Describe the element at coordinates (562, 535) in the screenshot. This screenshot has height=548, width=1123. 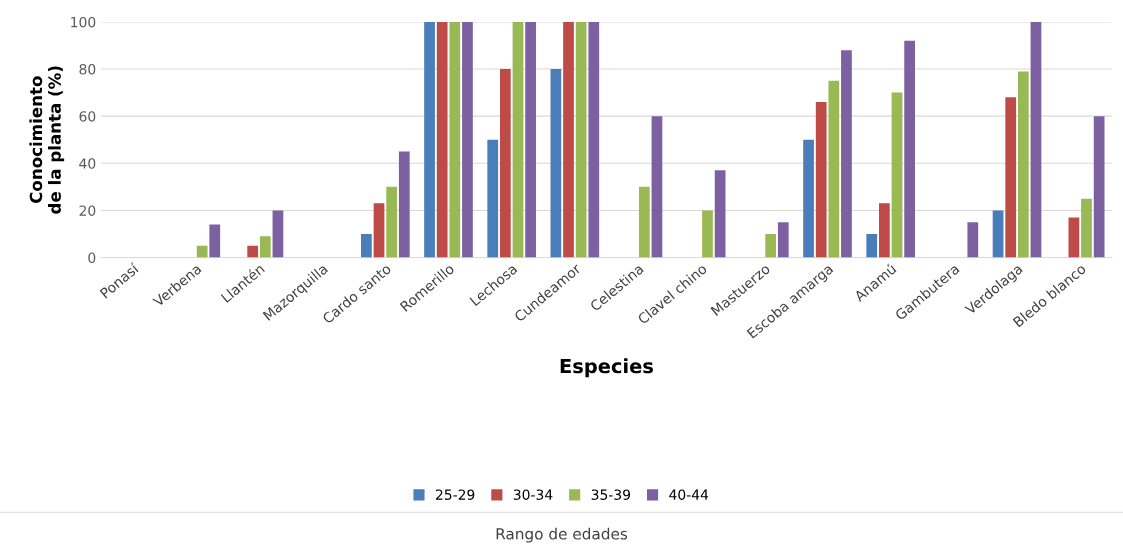
I see `legend-title: Rango de edades` at that location.